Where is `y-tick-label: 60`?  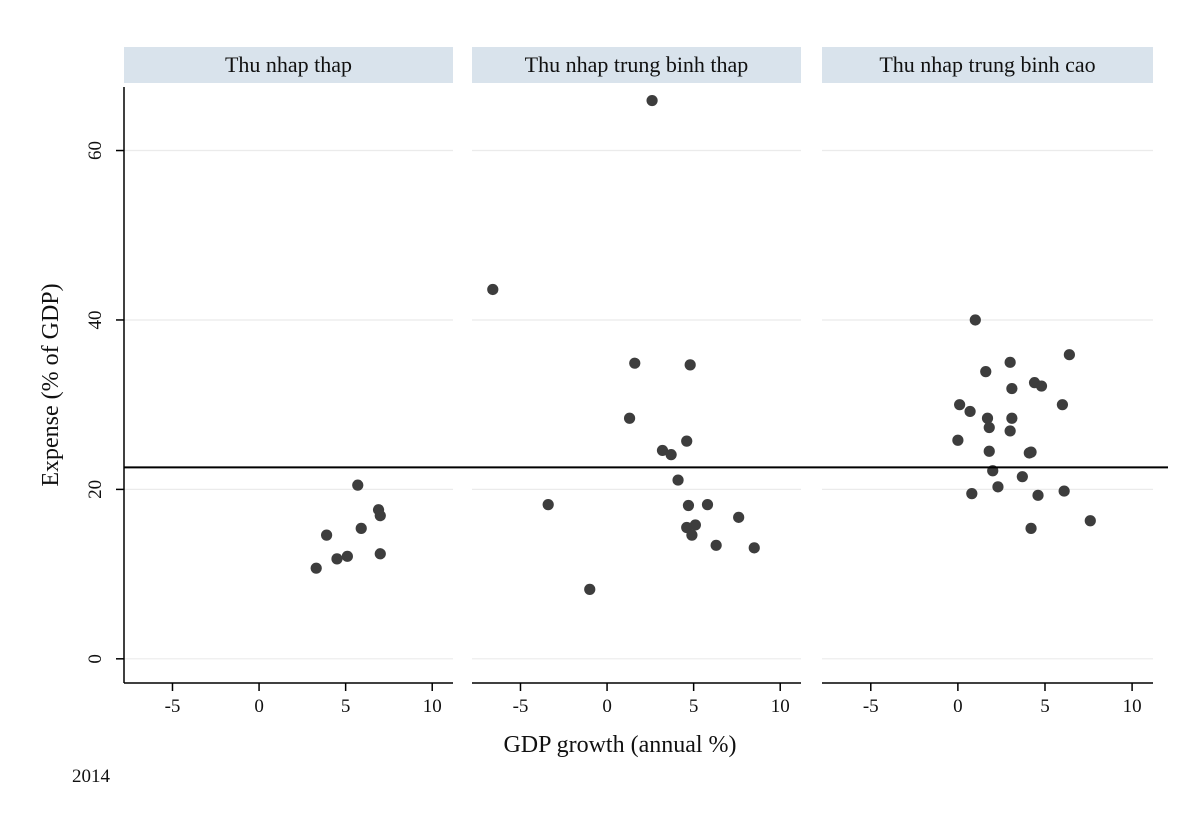 y-tick-label: 60 is located at coordinates (95, 150).